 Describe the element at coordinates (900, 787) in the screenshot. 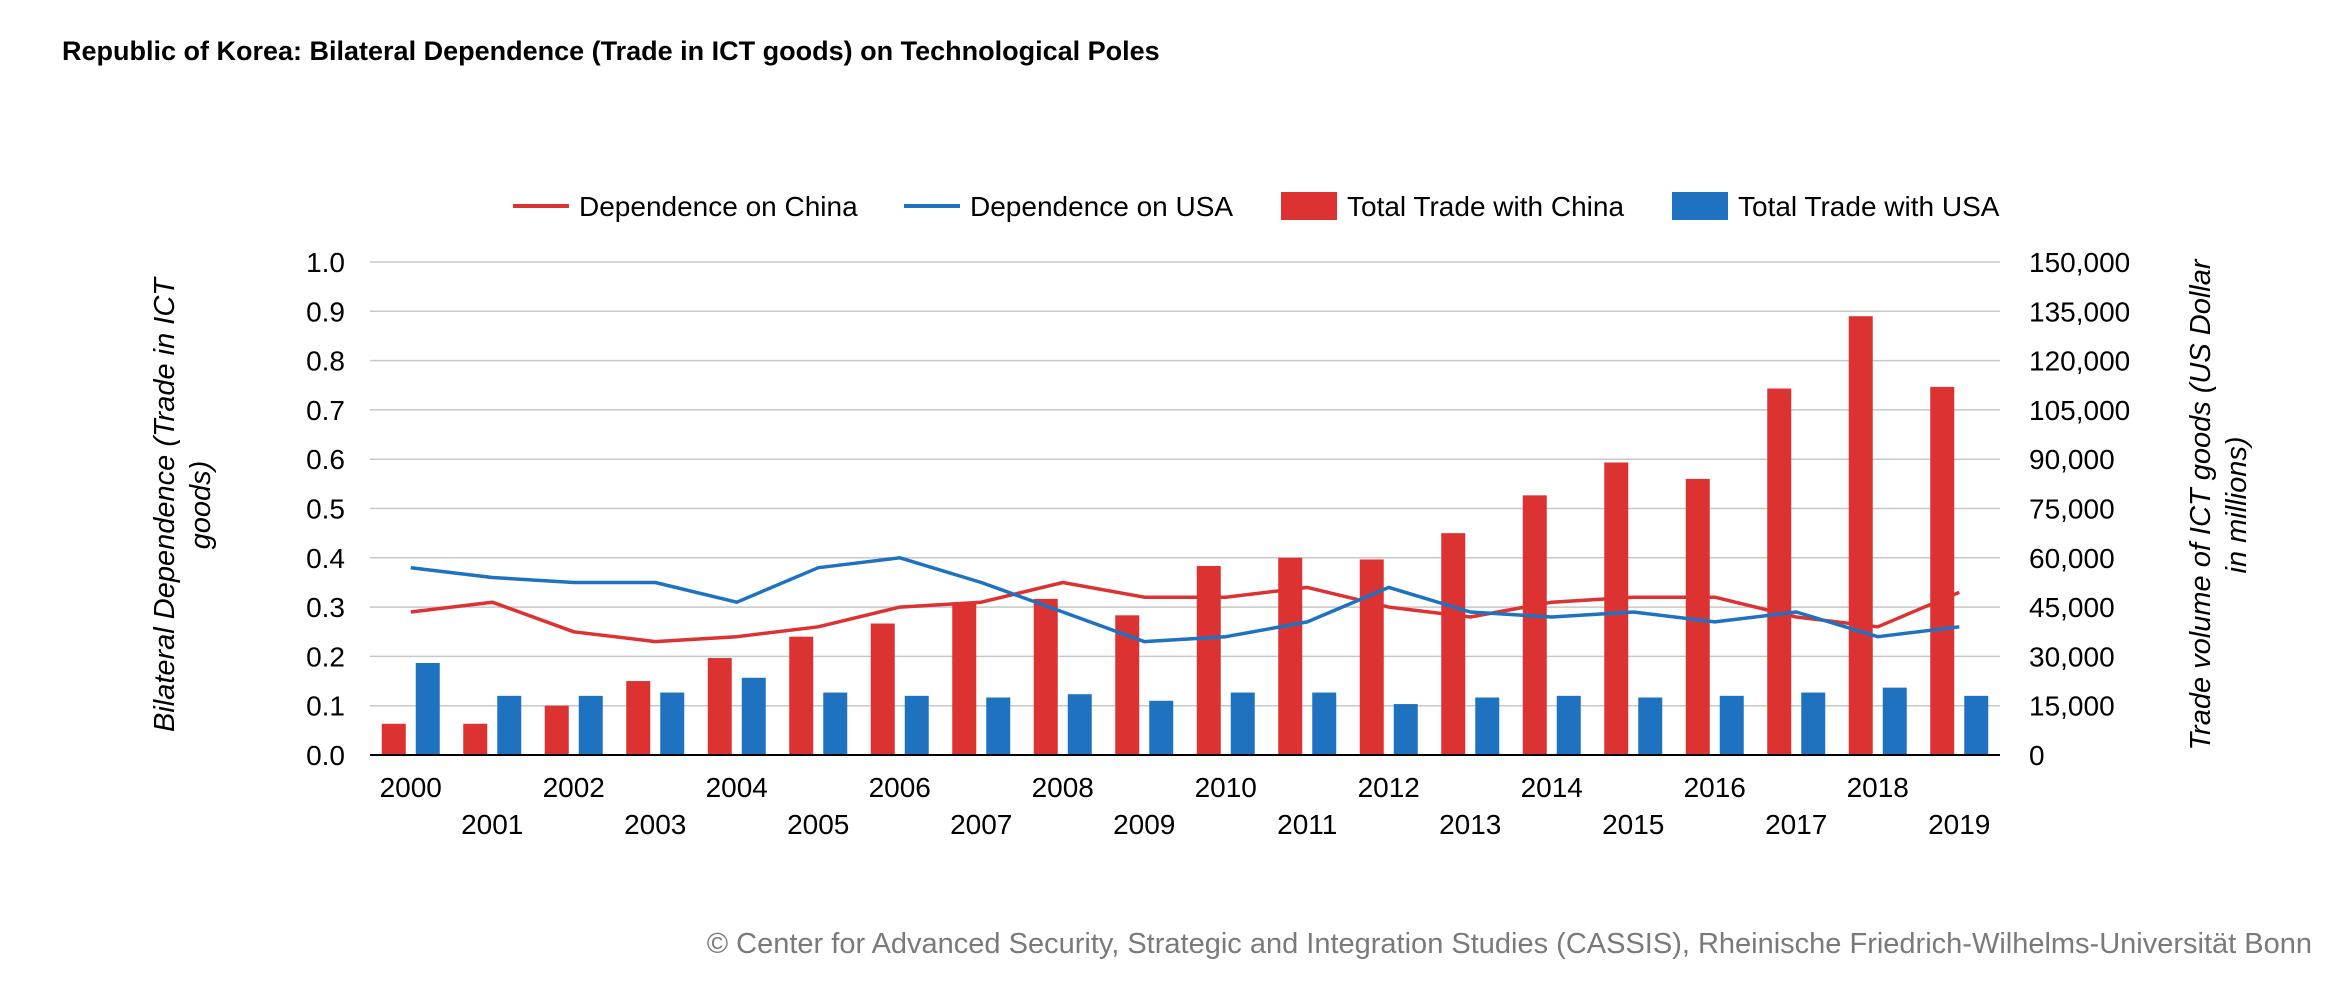

I see `x-tick-label: 2006` at that location.